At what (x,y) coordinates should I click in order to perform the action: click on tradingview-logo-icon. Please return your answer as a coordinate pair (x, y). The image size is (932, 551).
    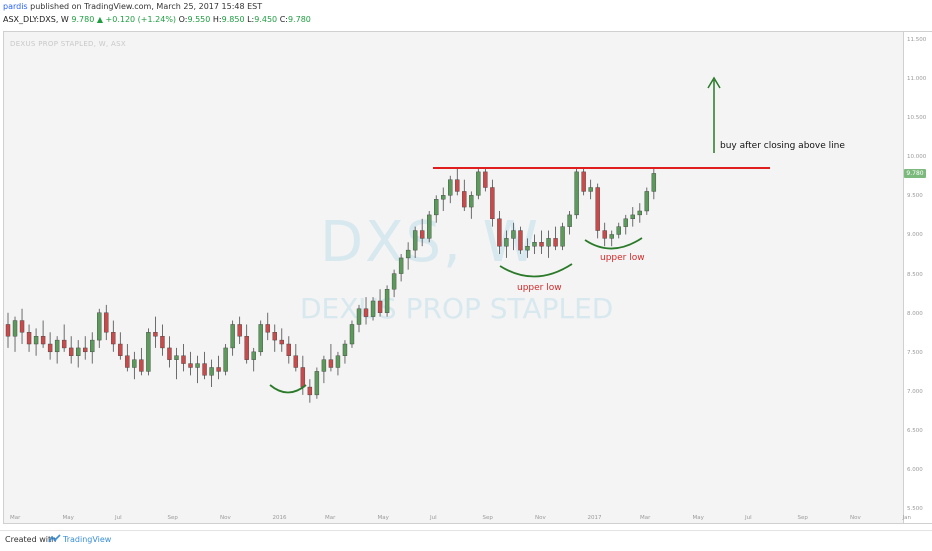
    Looking at the image, I should click on (54, 538).